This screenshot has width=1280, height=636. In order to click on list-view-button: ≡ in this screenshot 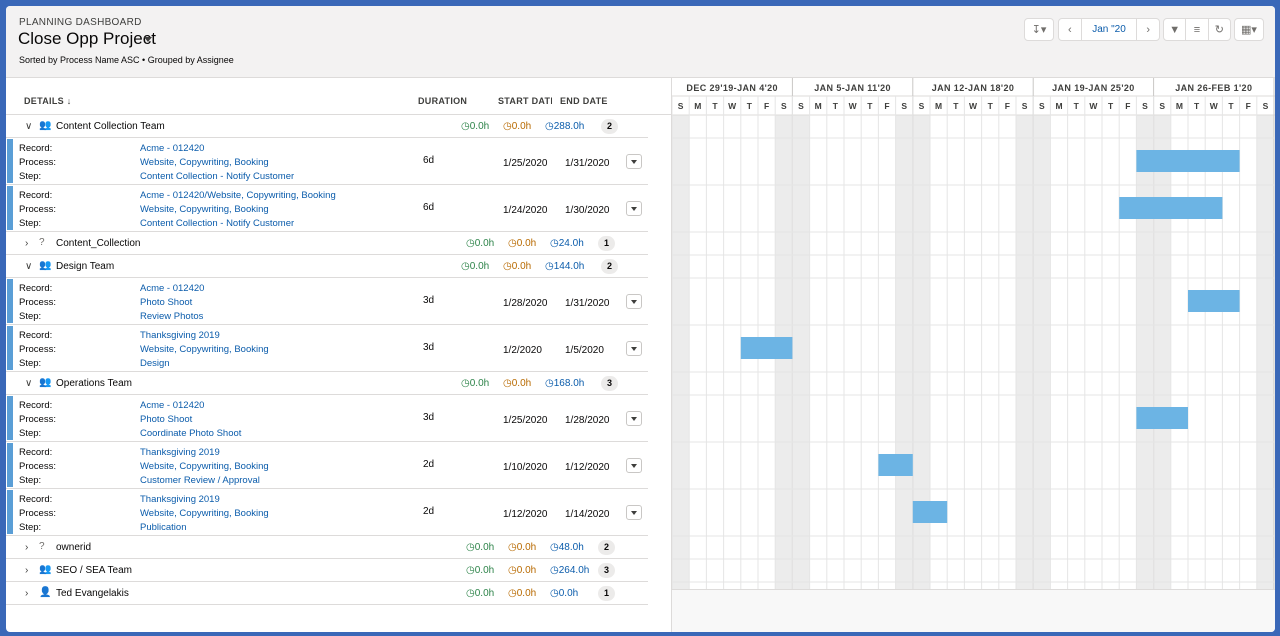, I will do `click(1196, 29)`.